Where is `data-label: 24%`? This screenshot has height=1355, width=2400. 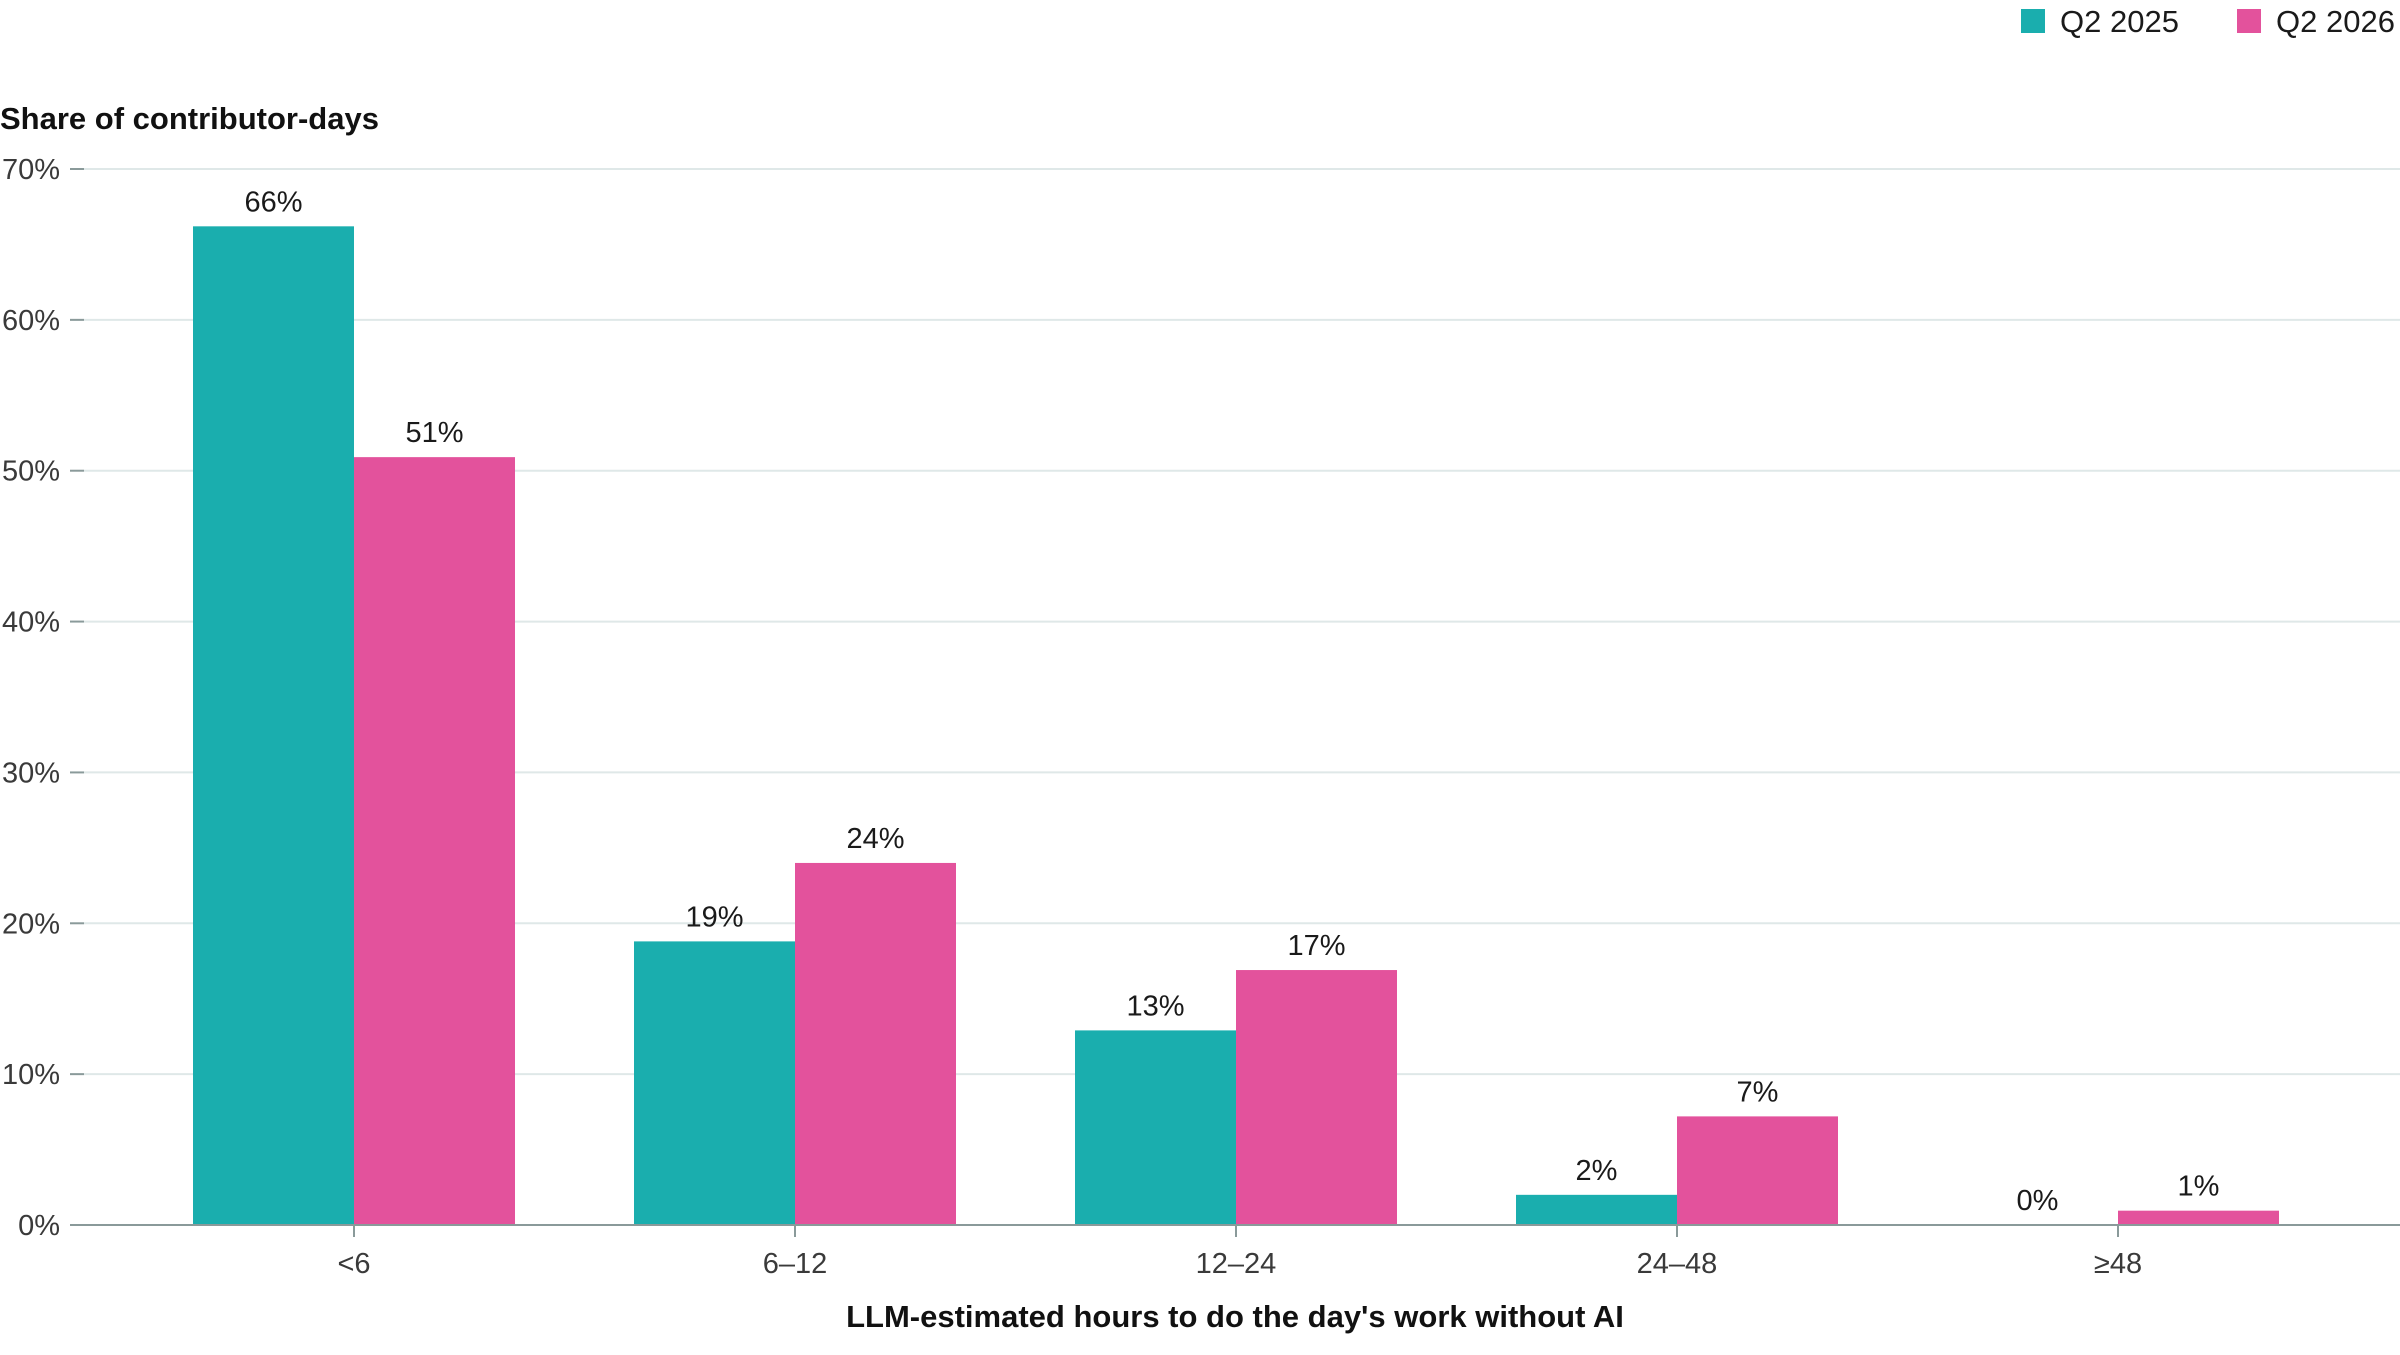
data-label: 24% is located at coordinates (875, 839).